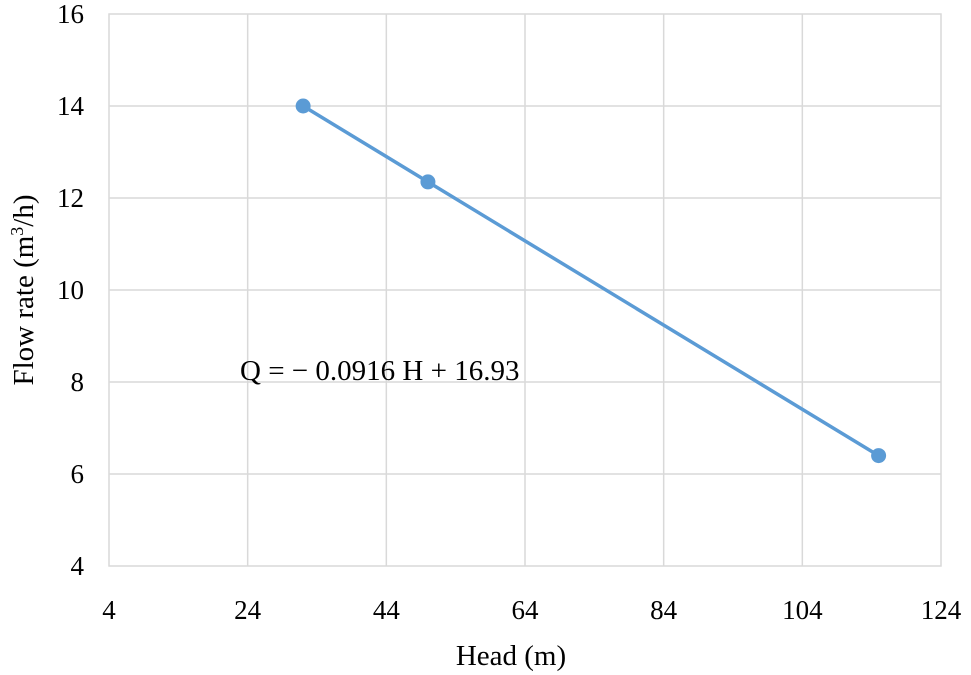  What do you see at coordinates (78, 566) in the screenshot?
I see `y-tick-label-0: 4` at bounding box center [78, 566].